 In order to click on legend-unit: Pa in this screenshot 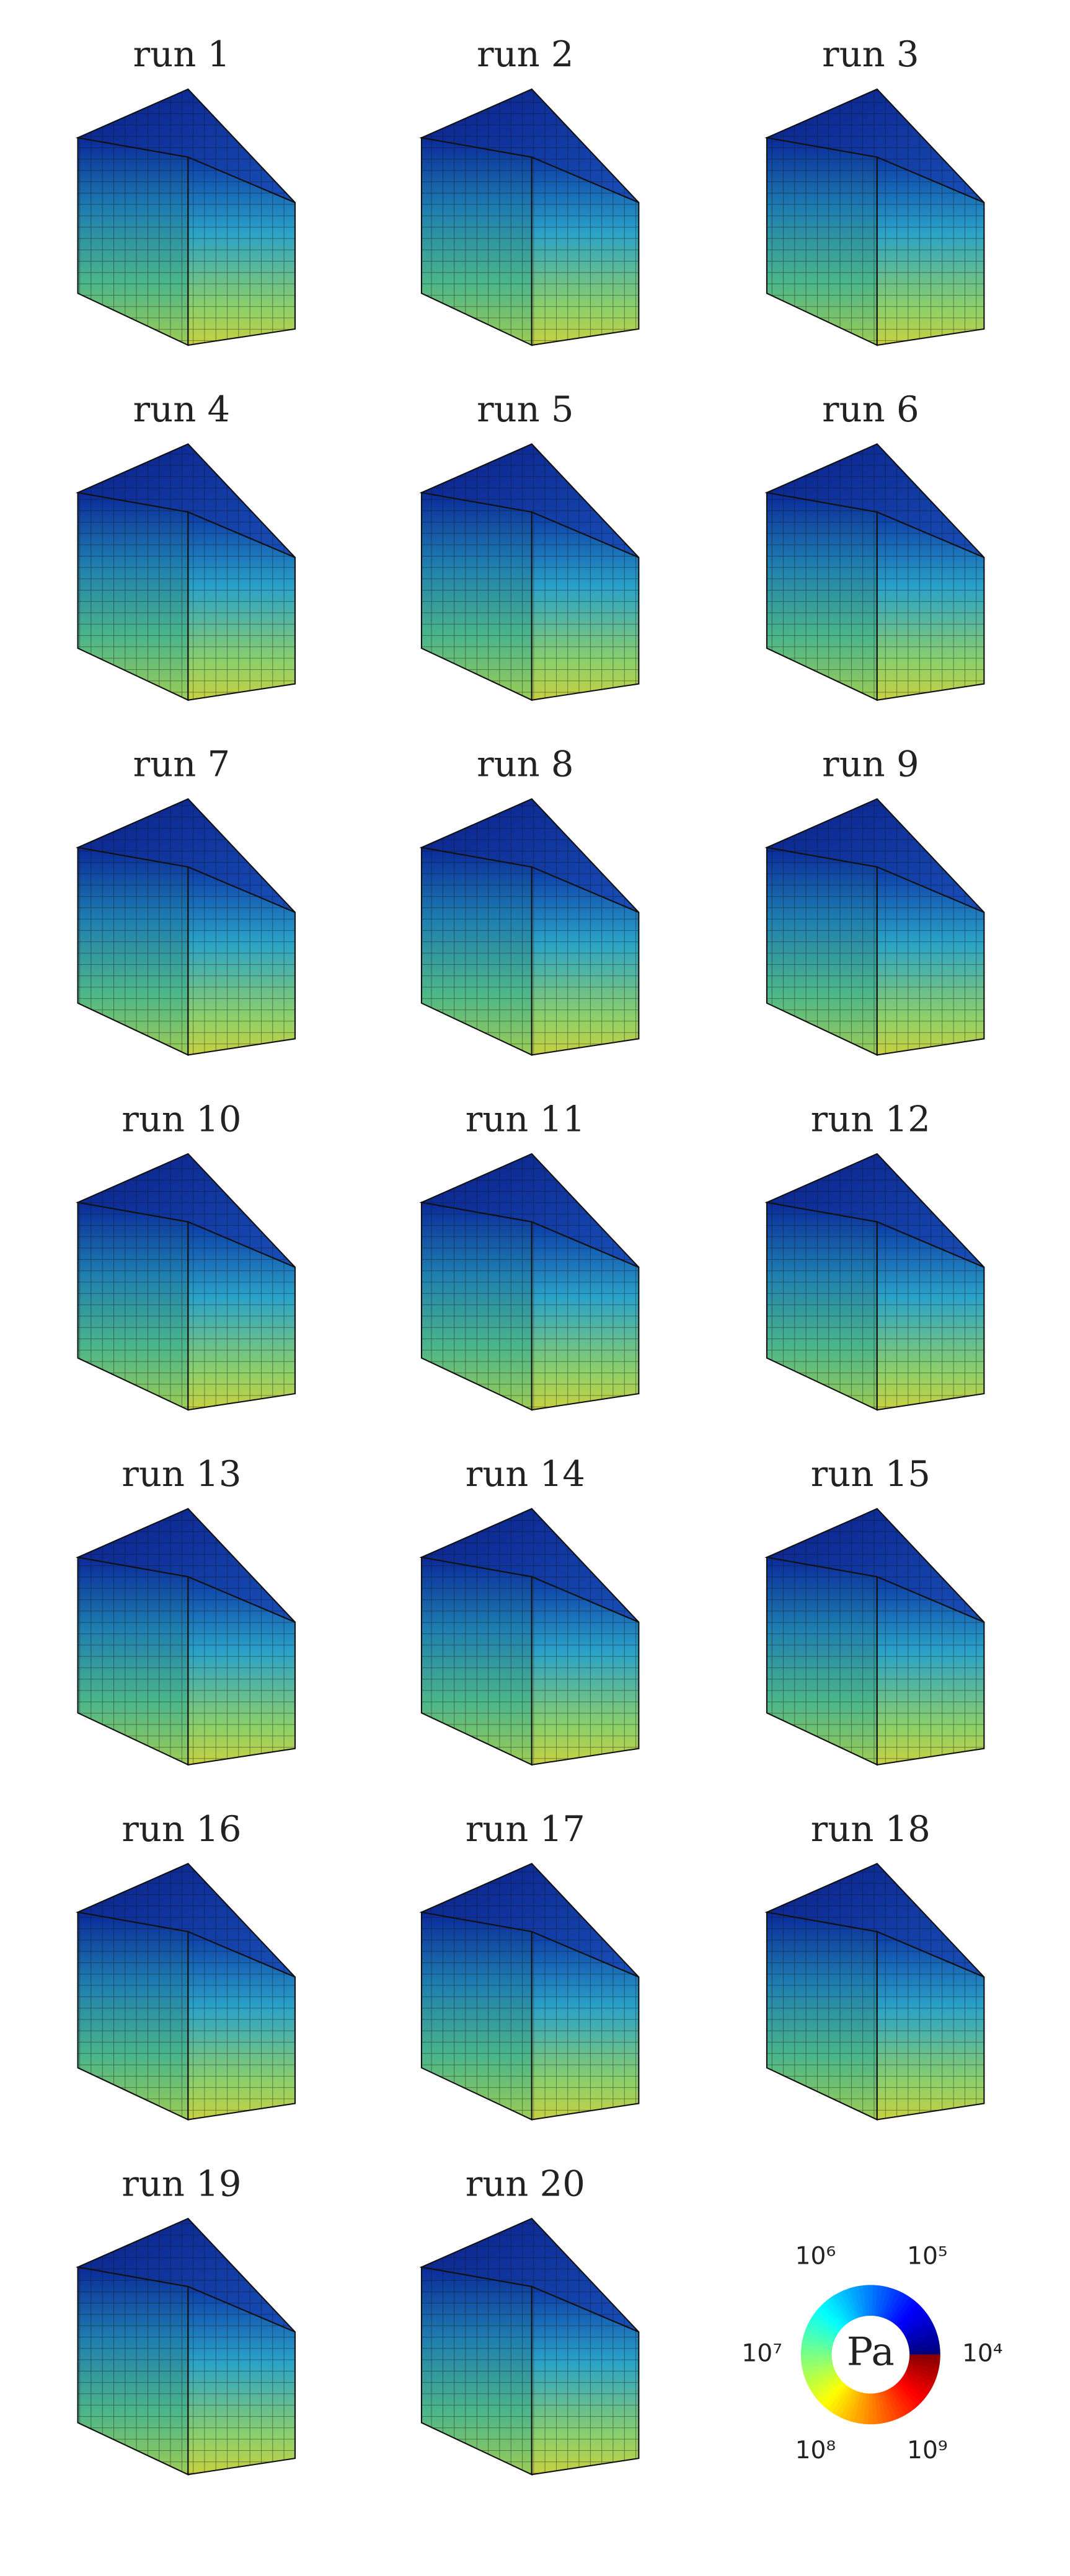, I will do `click(871, 2351)`.